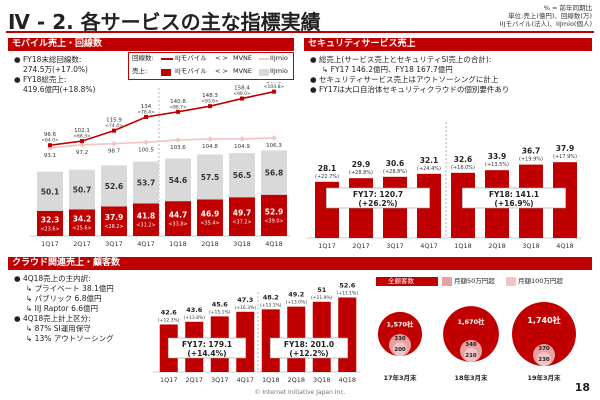 This screenshot has height=400, width=600. I want to click on bar-value: 50.1, so click(50, 191).